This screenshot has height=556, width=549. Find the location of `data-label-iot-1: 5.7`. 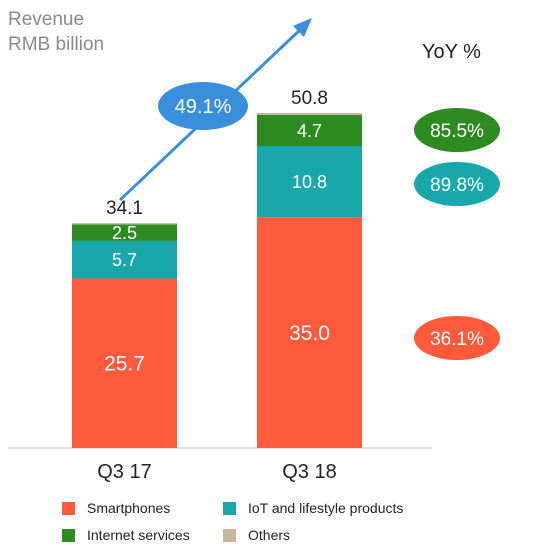

data-label-iot-1: 5.7 is located at coordinates (124, 260).